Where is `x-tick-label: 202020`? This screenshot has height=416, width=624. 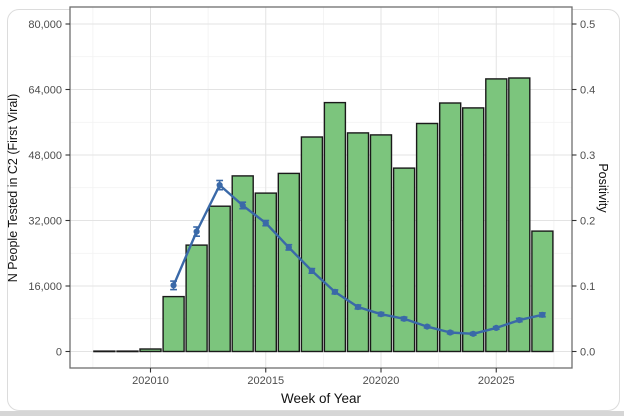 x-tick-label: 202020 is located at coordinates (381, 381).